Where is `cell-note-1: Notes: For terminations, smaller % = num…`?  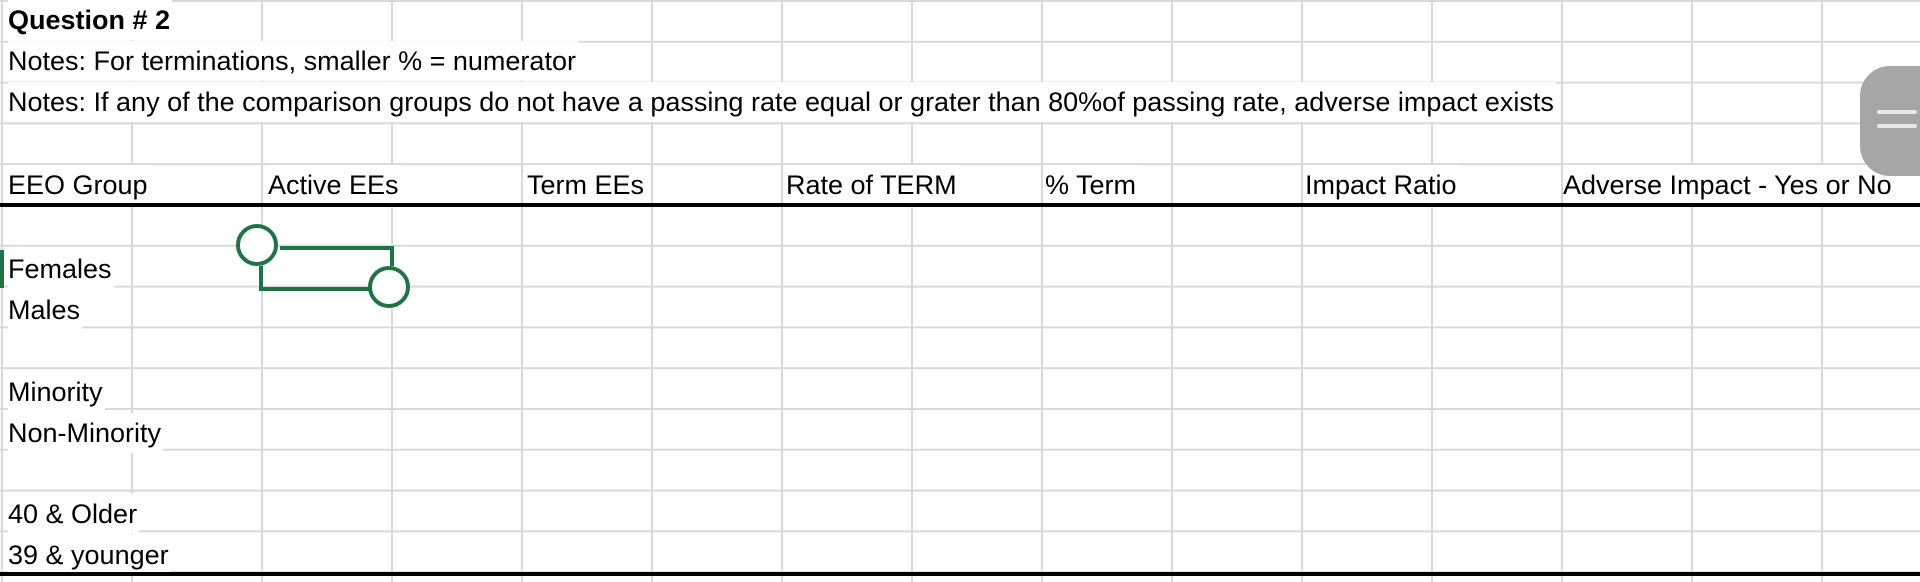 cell-note-1: Notes: For terminations, smaller % = num… is located at coordinates (293, 61).